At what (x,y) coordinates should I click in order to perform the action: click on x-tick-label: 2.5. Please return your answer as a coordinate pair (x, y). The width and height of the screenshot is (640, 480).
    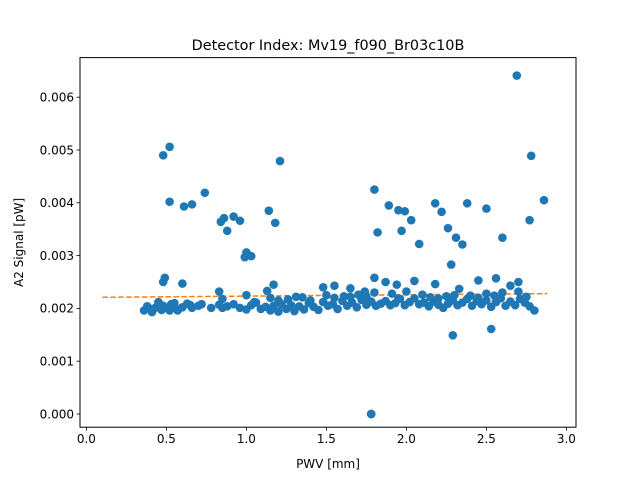
    Looking at the image, I should click on (486, 439).